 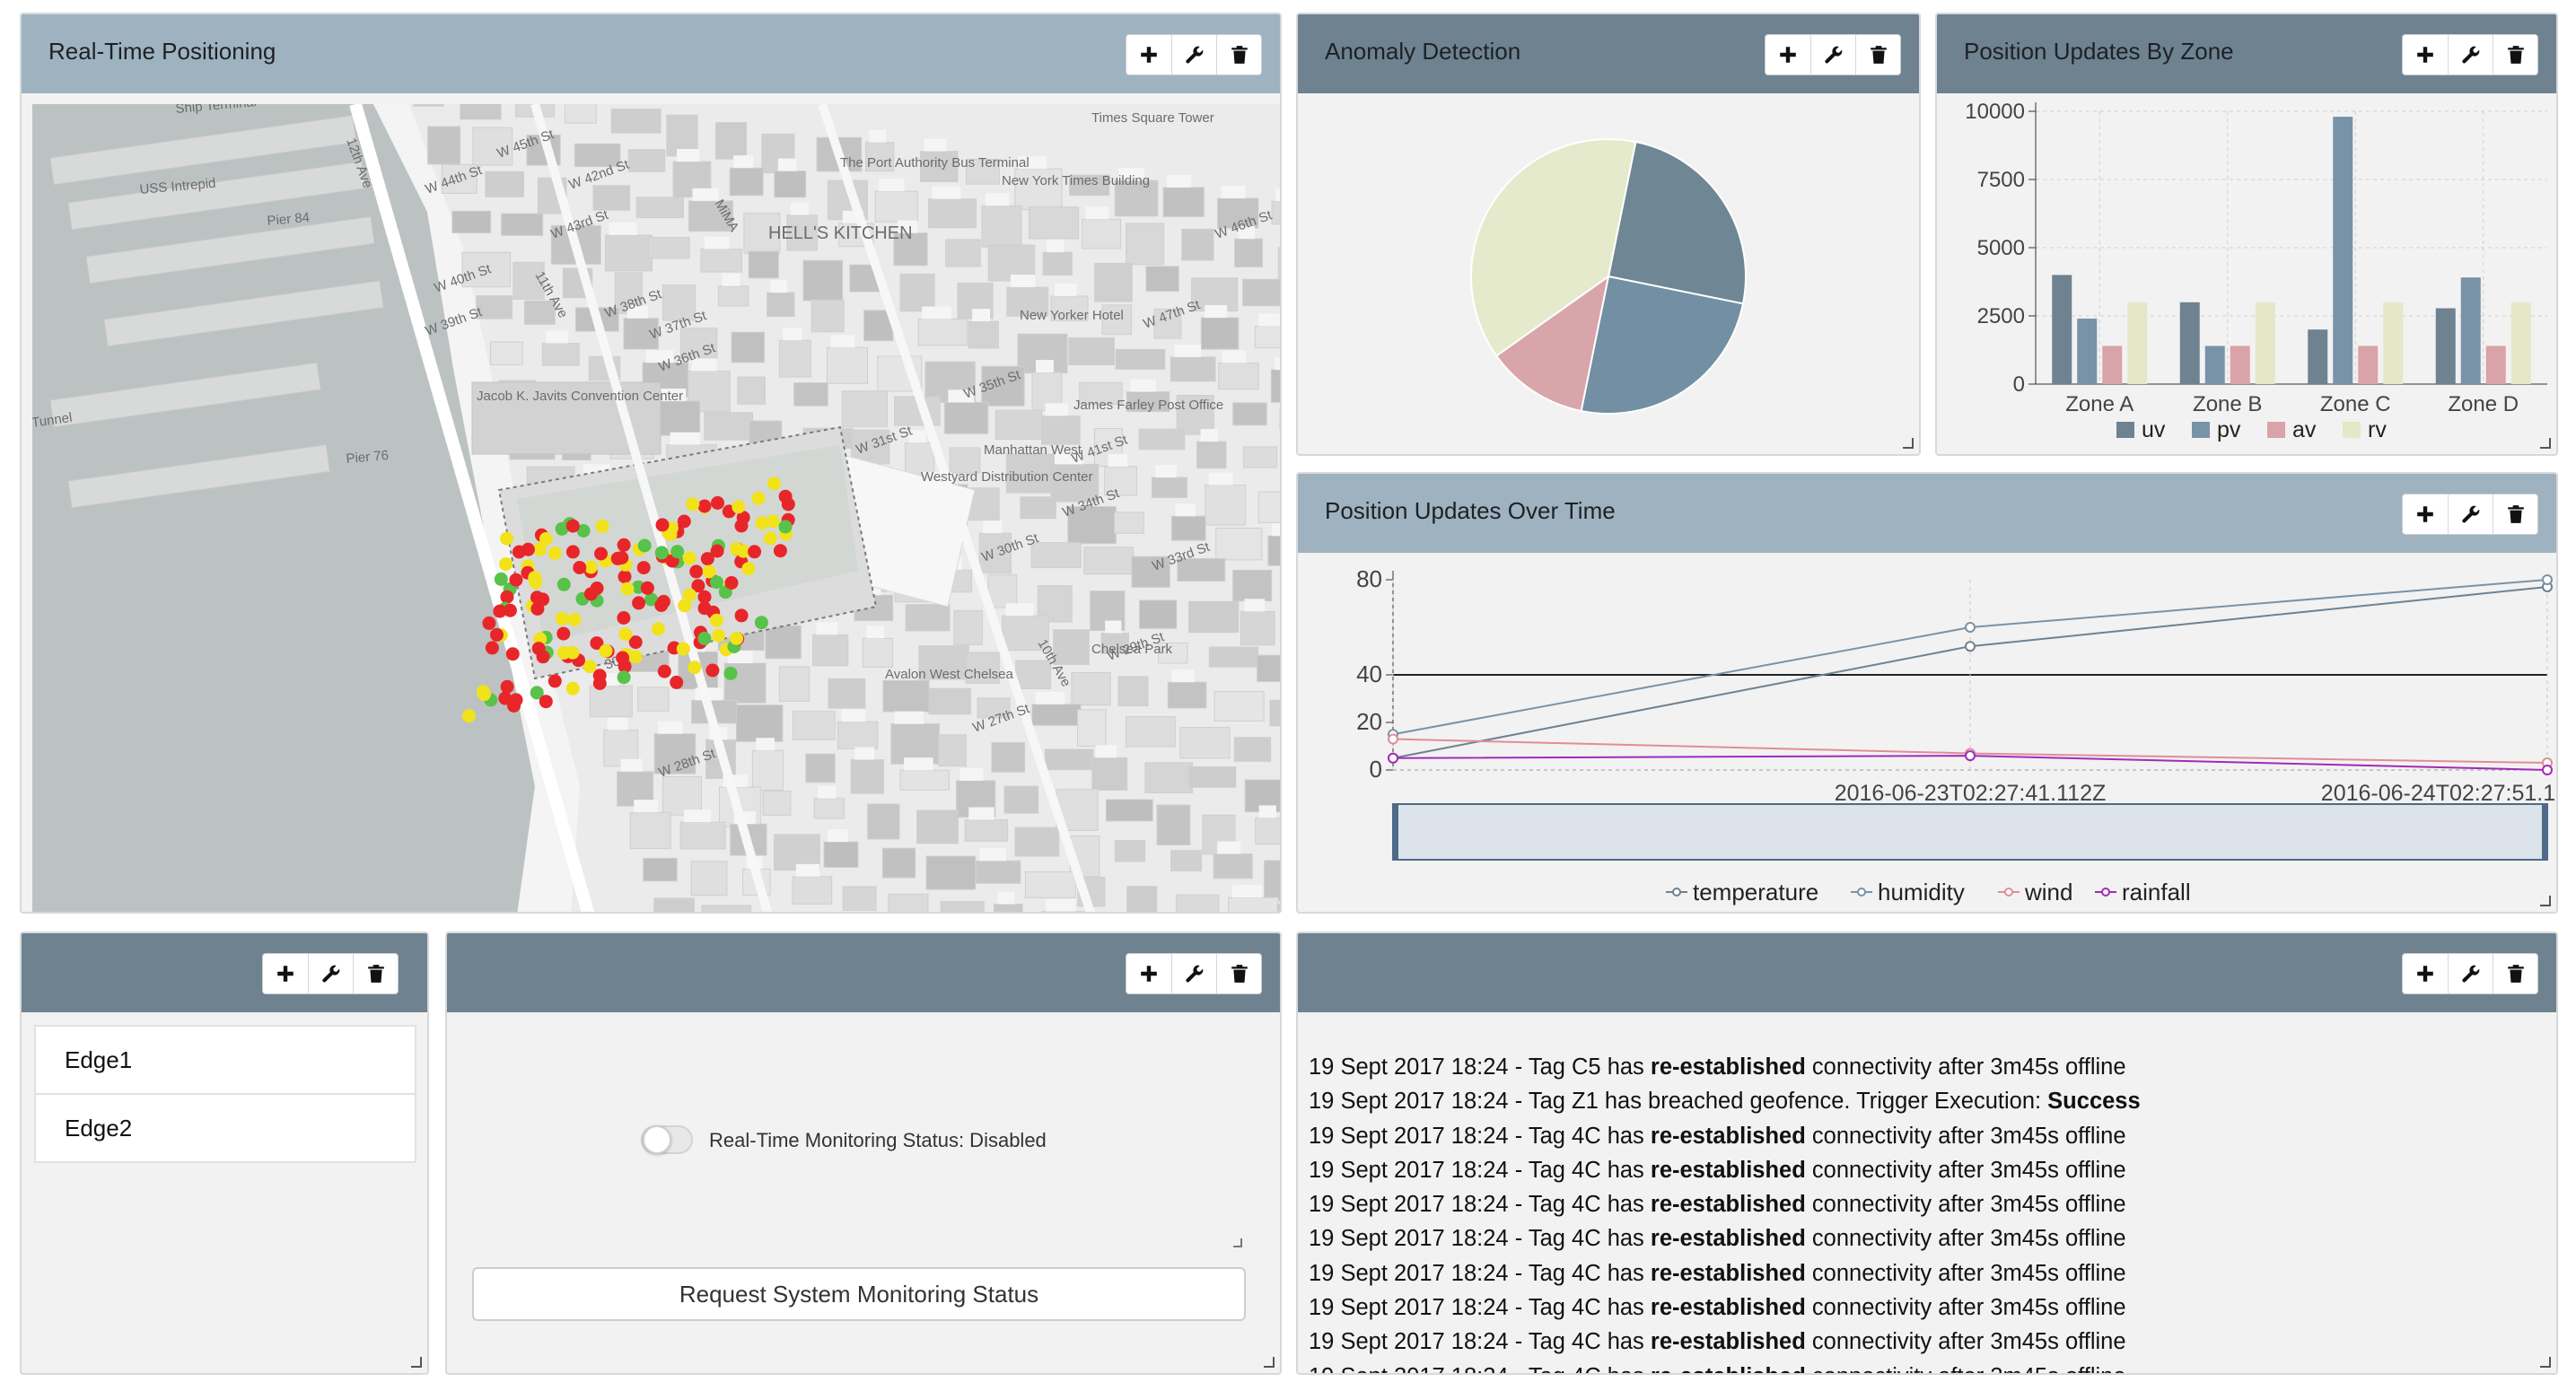 What do you see at coordinates (2112, 365) in the screenshot?
I see `bar` at bounding box center [2112, 365].